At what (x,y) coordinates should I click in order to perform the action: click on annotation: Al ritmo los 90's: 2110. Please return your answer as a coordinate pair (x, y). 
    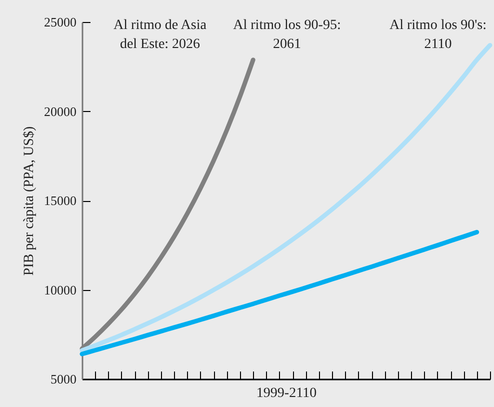
    Looking at the image, I should click on (438, 35).